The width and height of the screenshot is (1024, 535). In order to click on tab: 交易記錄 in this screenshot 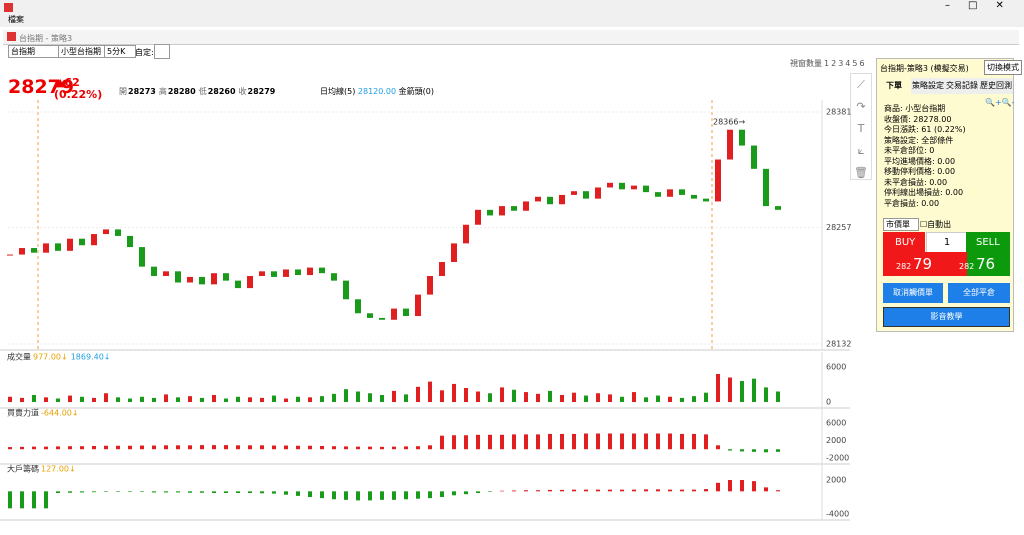, I will do `click(962, 85)`.